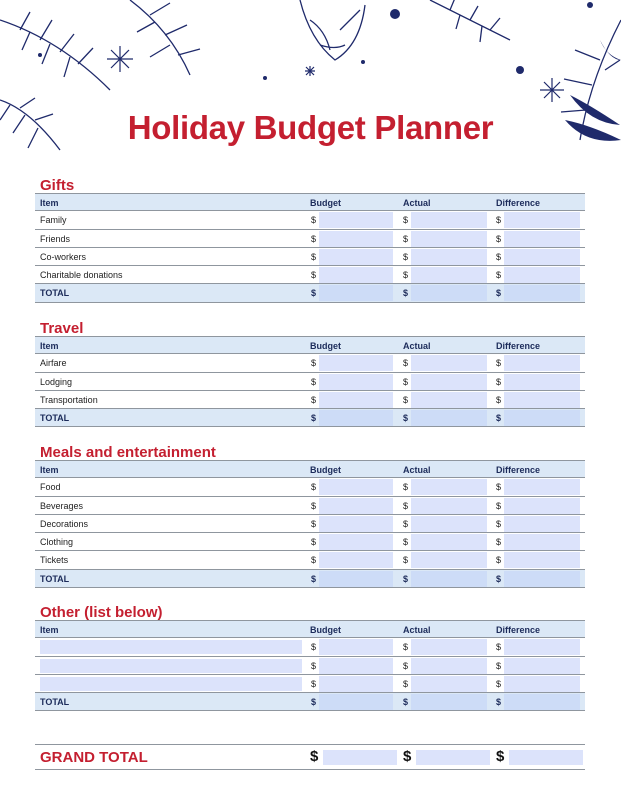 This screenshot has height=805, width=621. What do you see at coordinates (518, 630) in the screenshot?
I see `column-header-difference: Difference` at bounding box center [518, 630].